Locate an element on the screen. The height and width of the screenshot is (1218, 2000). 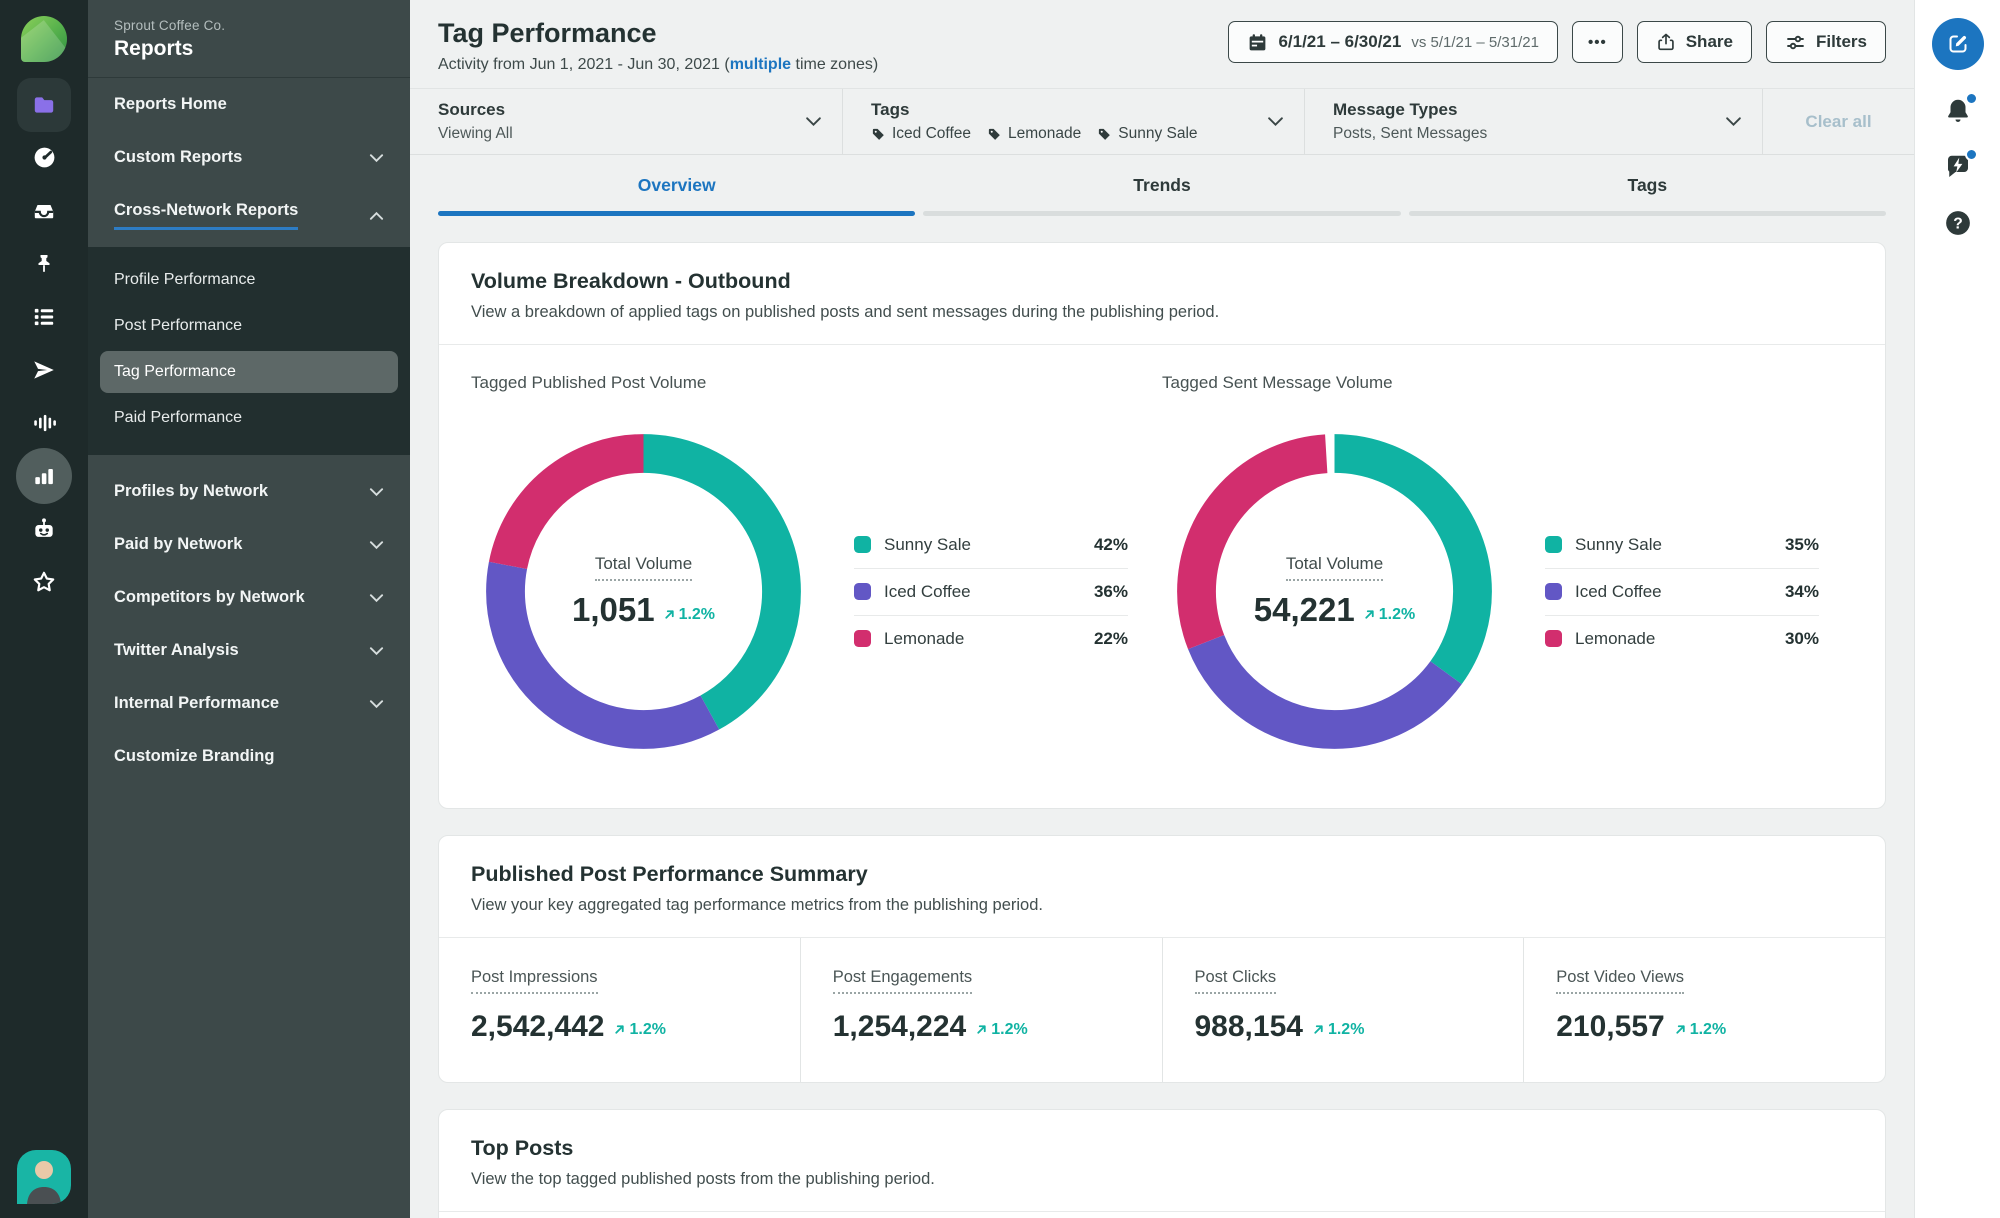
metric-post-clicks: Post Clicks 988,154 1.2% is located at coordinates (1342, 1010).